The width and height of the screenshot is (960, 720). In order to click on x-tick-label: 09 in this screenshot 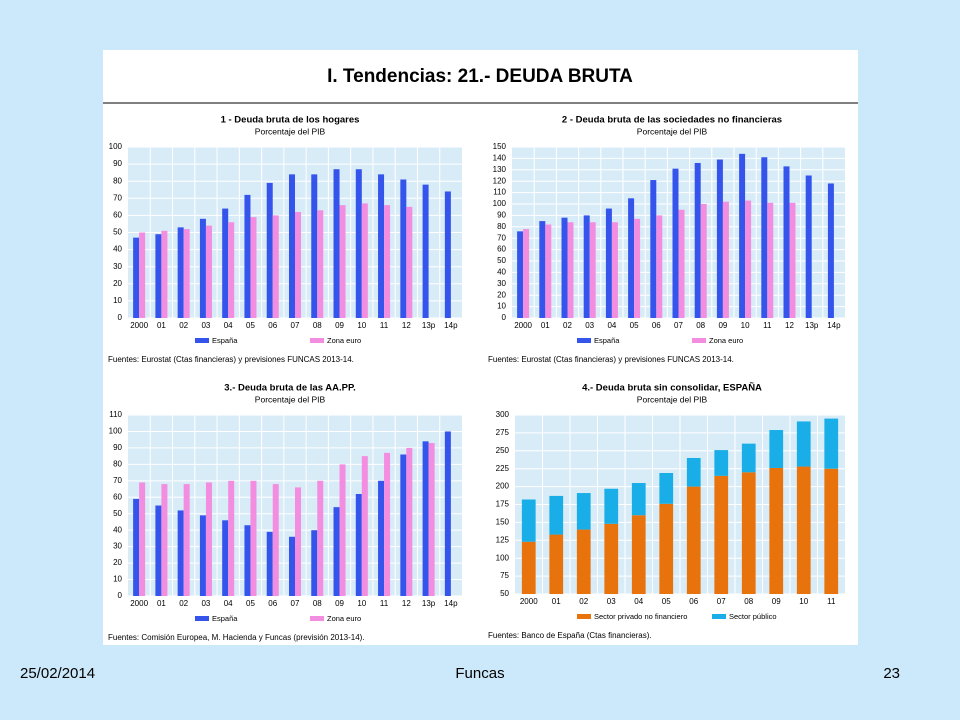, I will do `click(722, 325)`.